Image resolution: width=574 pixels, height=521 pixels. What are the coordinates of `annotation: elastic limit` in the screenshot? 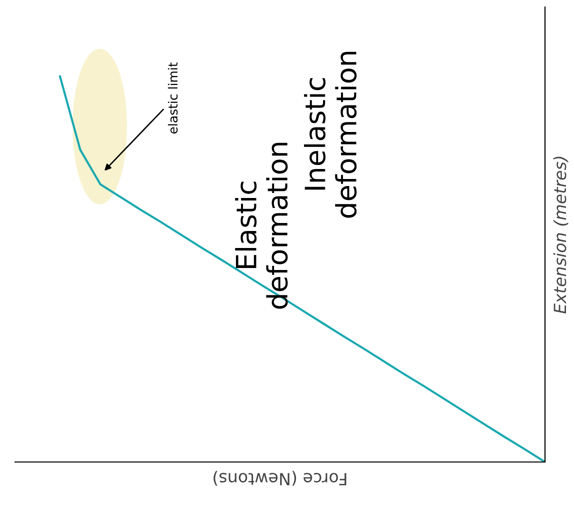 It's located at (173, 98).